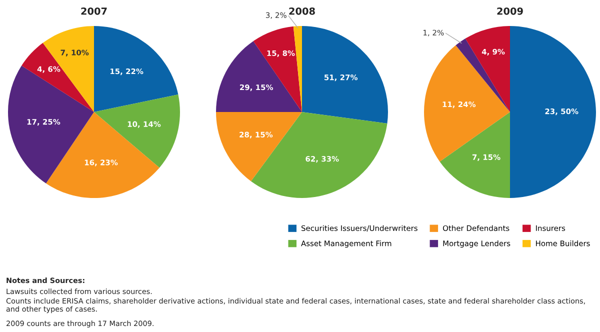 The width and height of the screenshot is (600, 332). I want to click on chart-title: 2007, so click(94, 11).